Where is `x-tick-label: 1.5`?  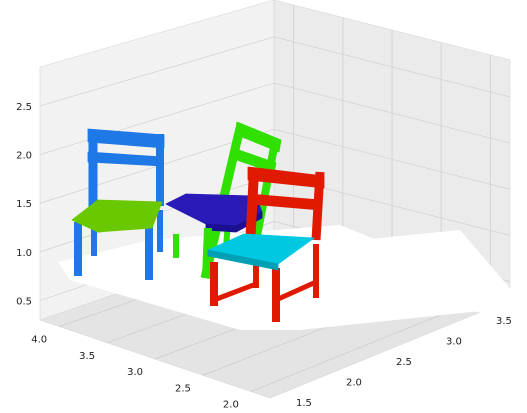
x-tick-label: 1.5 is located at coordinates (304, 403).